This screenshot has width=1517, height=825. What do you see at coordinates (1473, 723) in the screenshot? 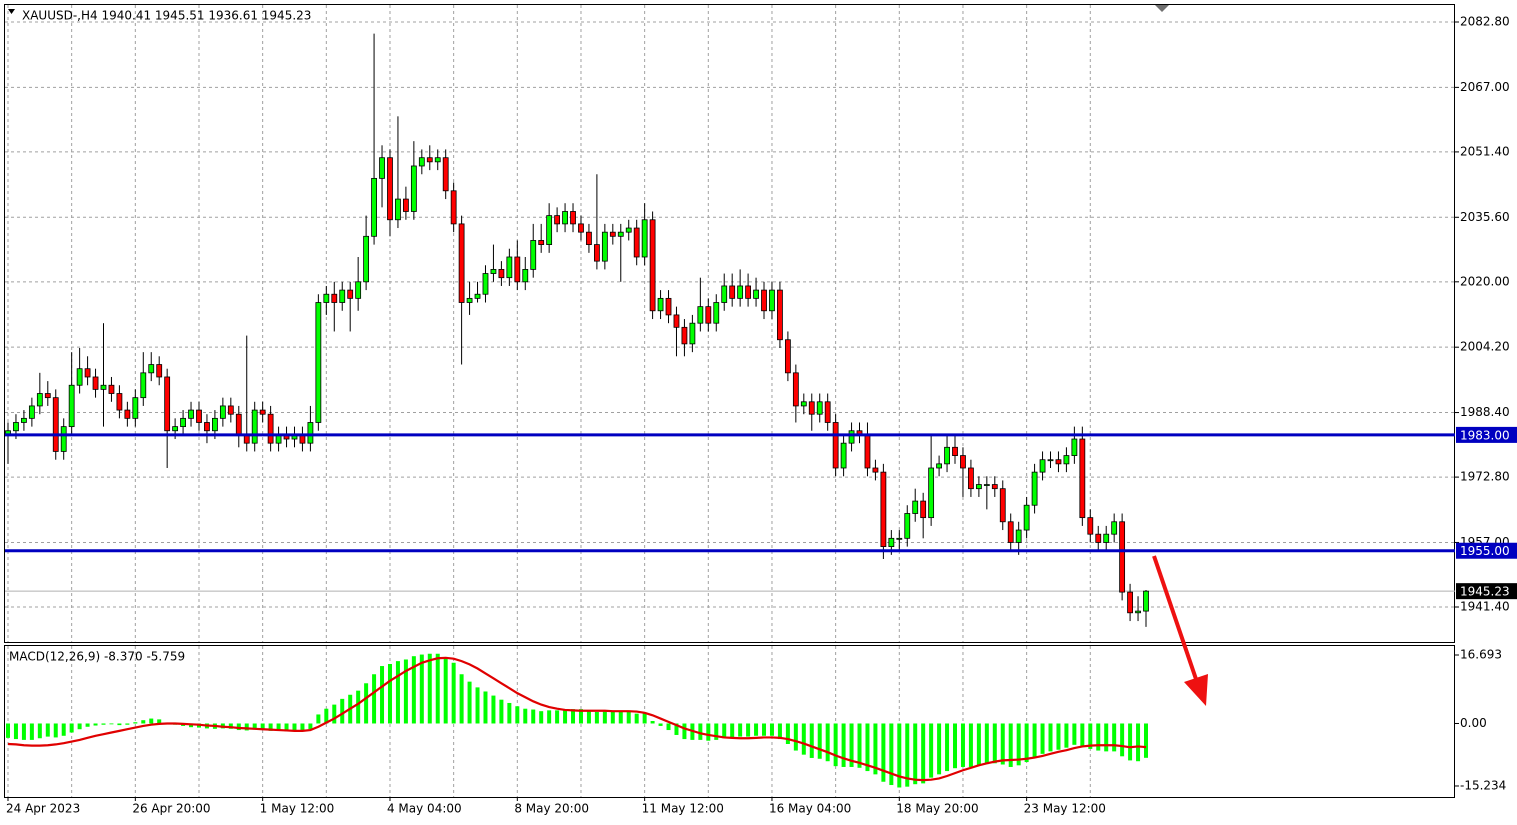
I see `y-tick-label: 0.00` at bounding box center [1473, 723].